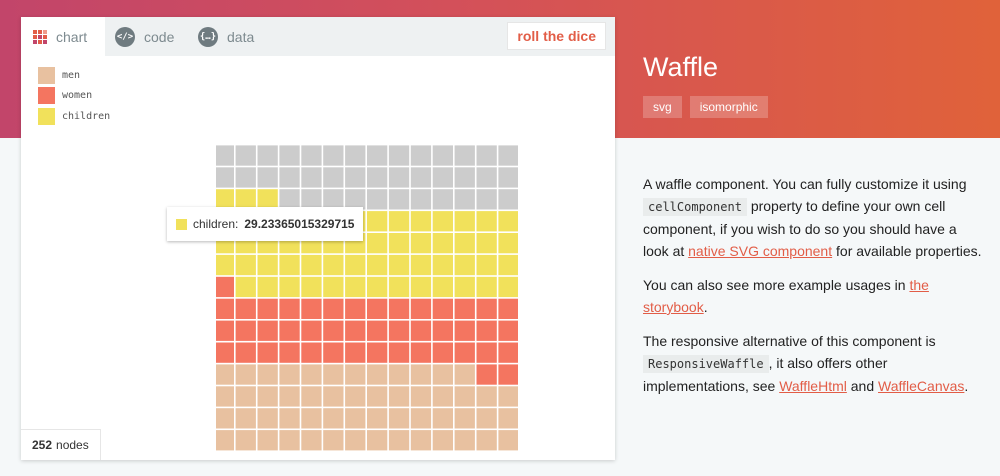  What do you see at coordinates (143, 36) in the screenshot?
I see `tab-code: </> code` at bounding box center [143, 36].